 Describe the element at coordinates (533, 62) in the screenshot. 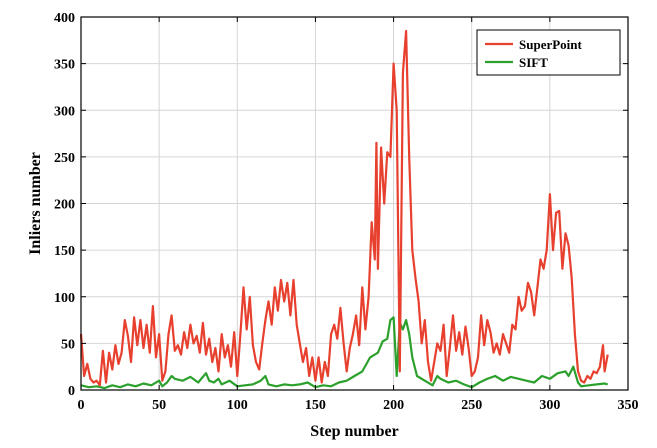

I see `legend-label-sift: SIFT` at that location.